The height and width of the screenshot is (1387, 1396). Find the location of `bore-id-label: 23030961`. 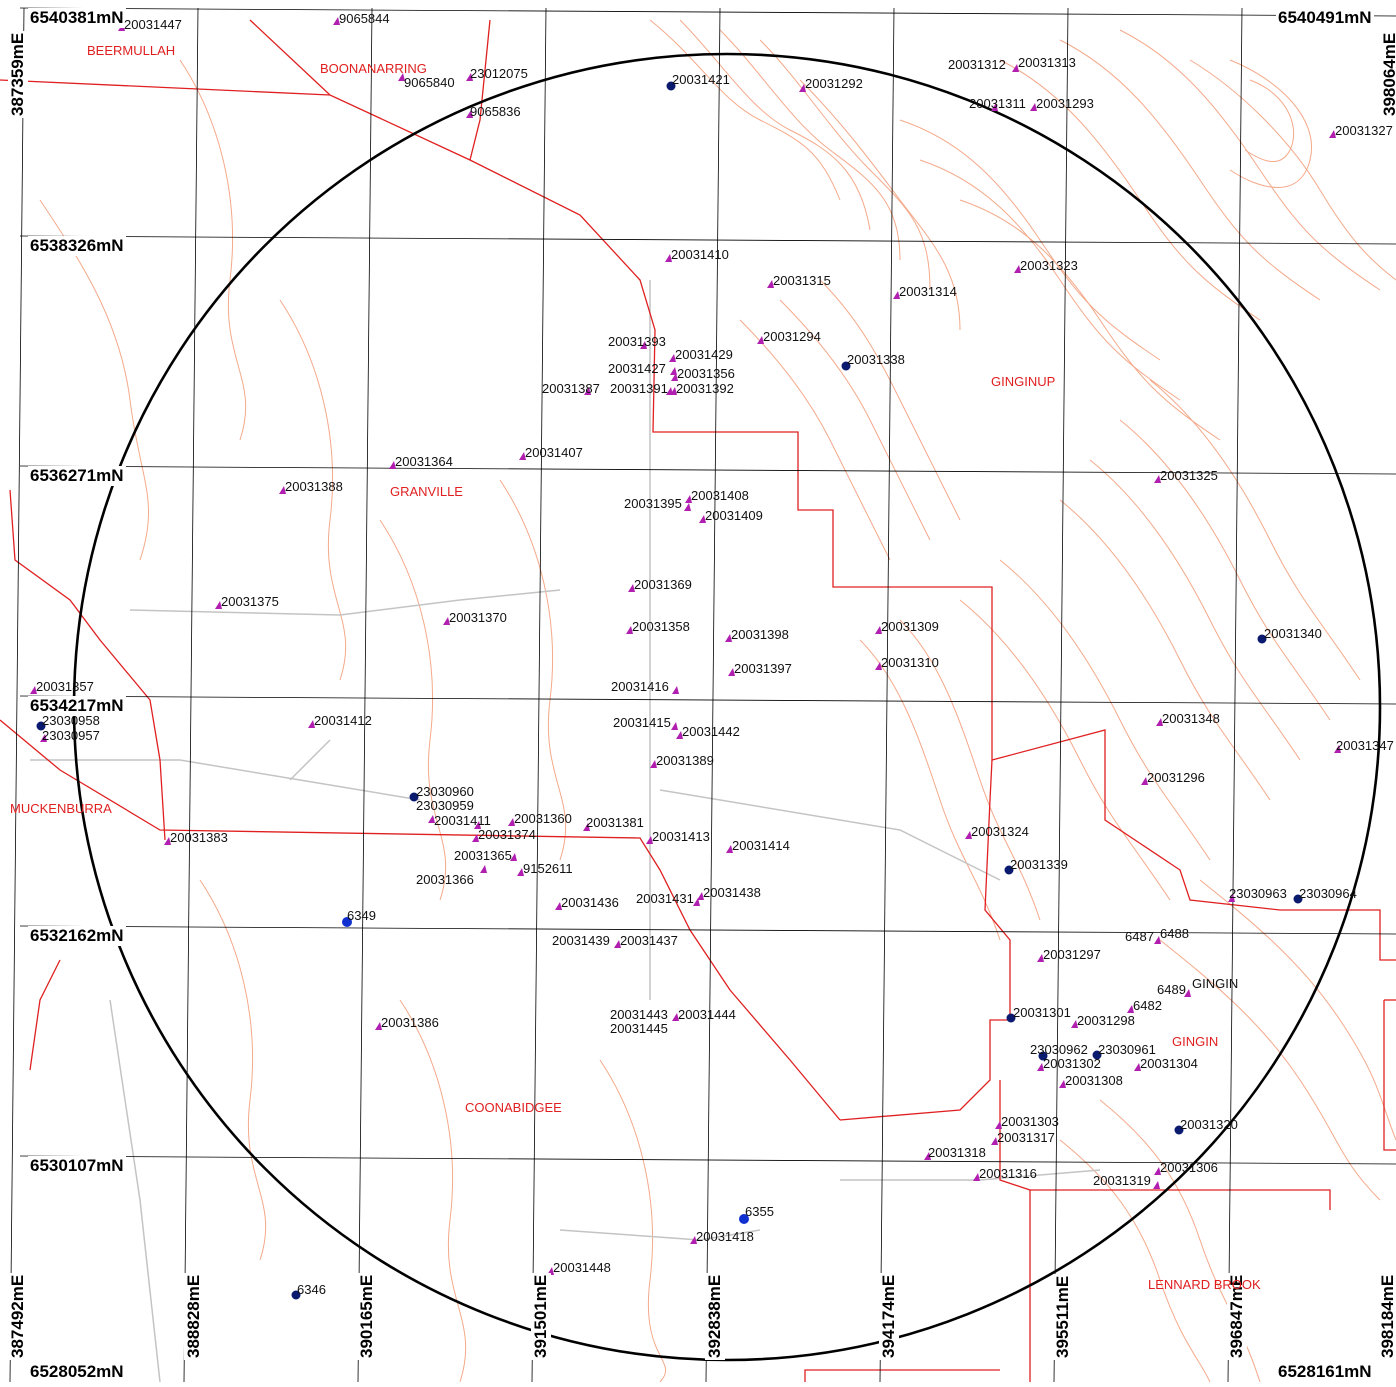

bore-id-label: 23030961 is located at coordinates (1127, 1049).